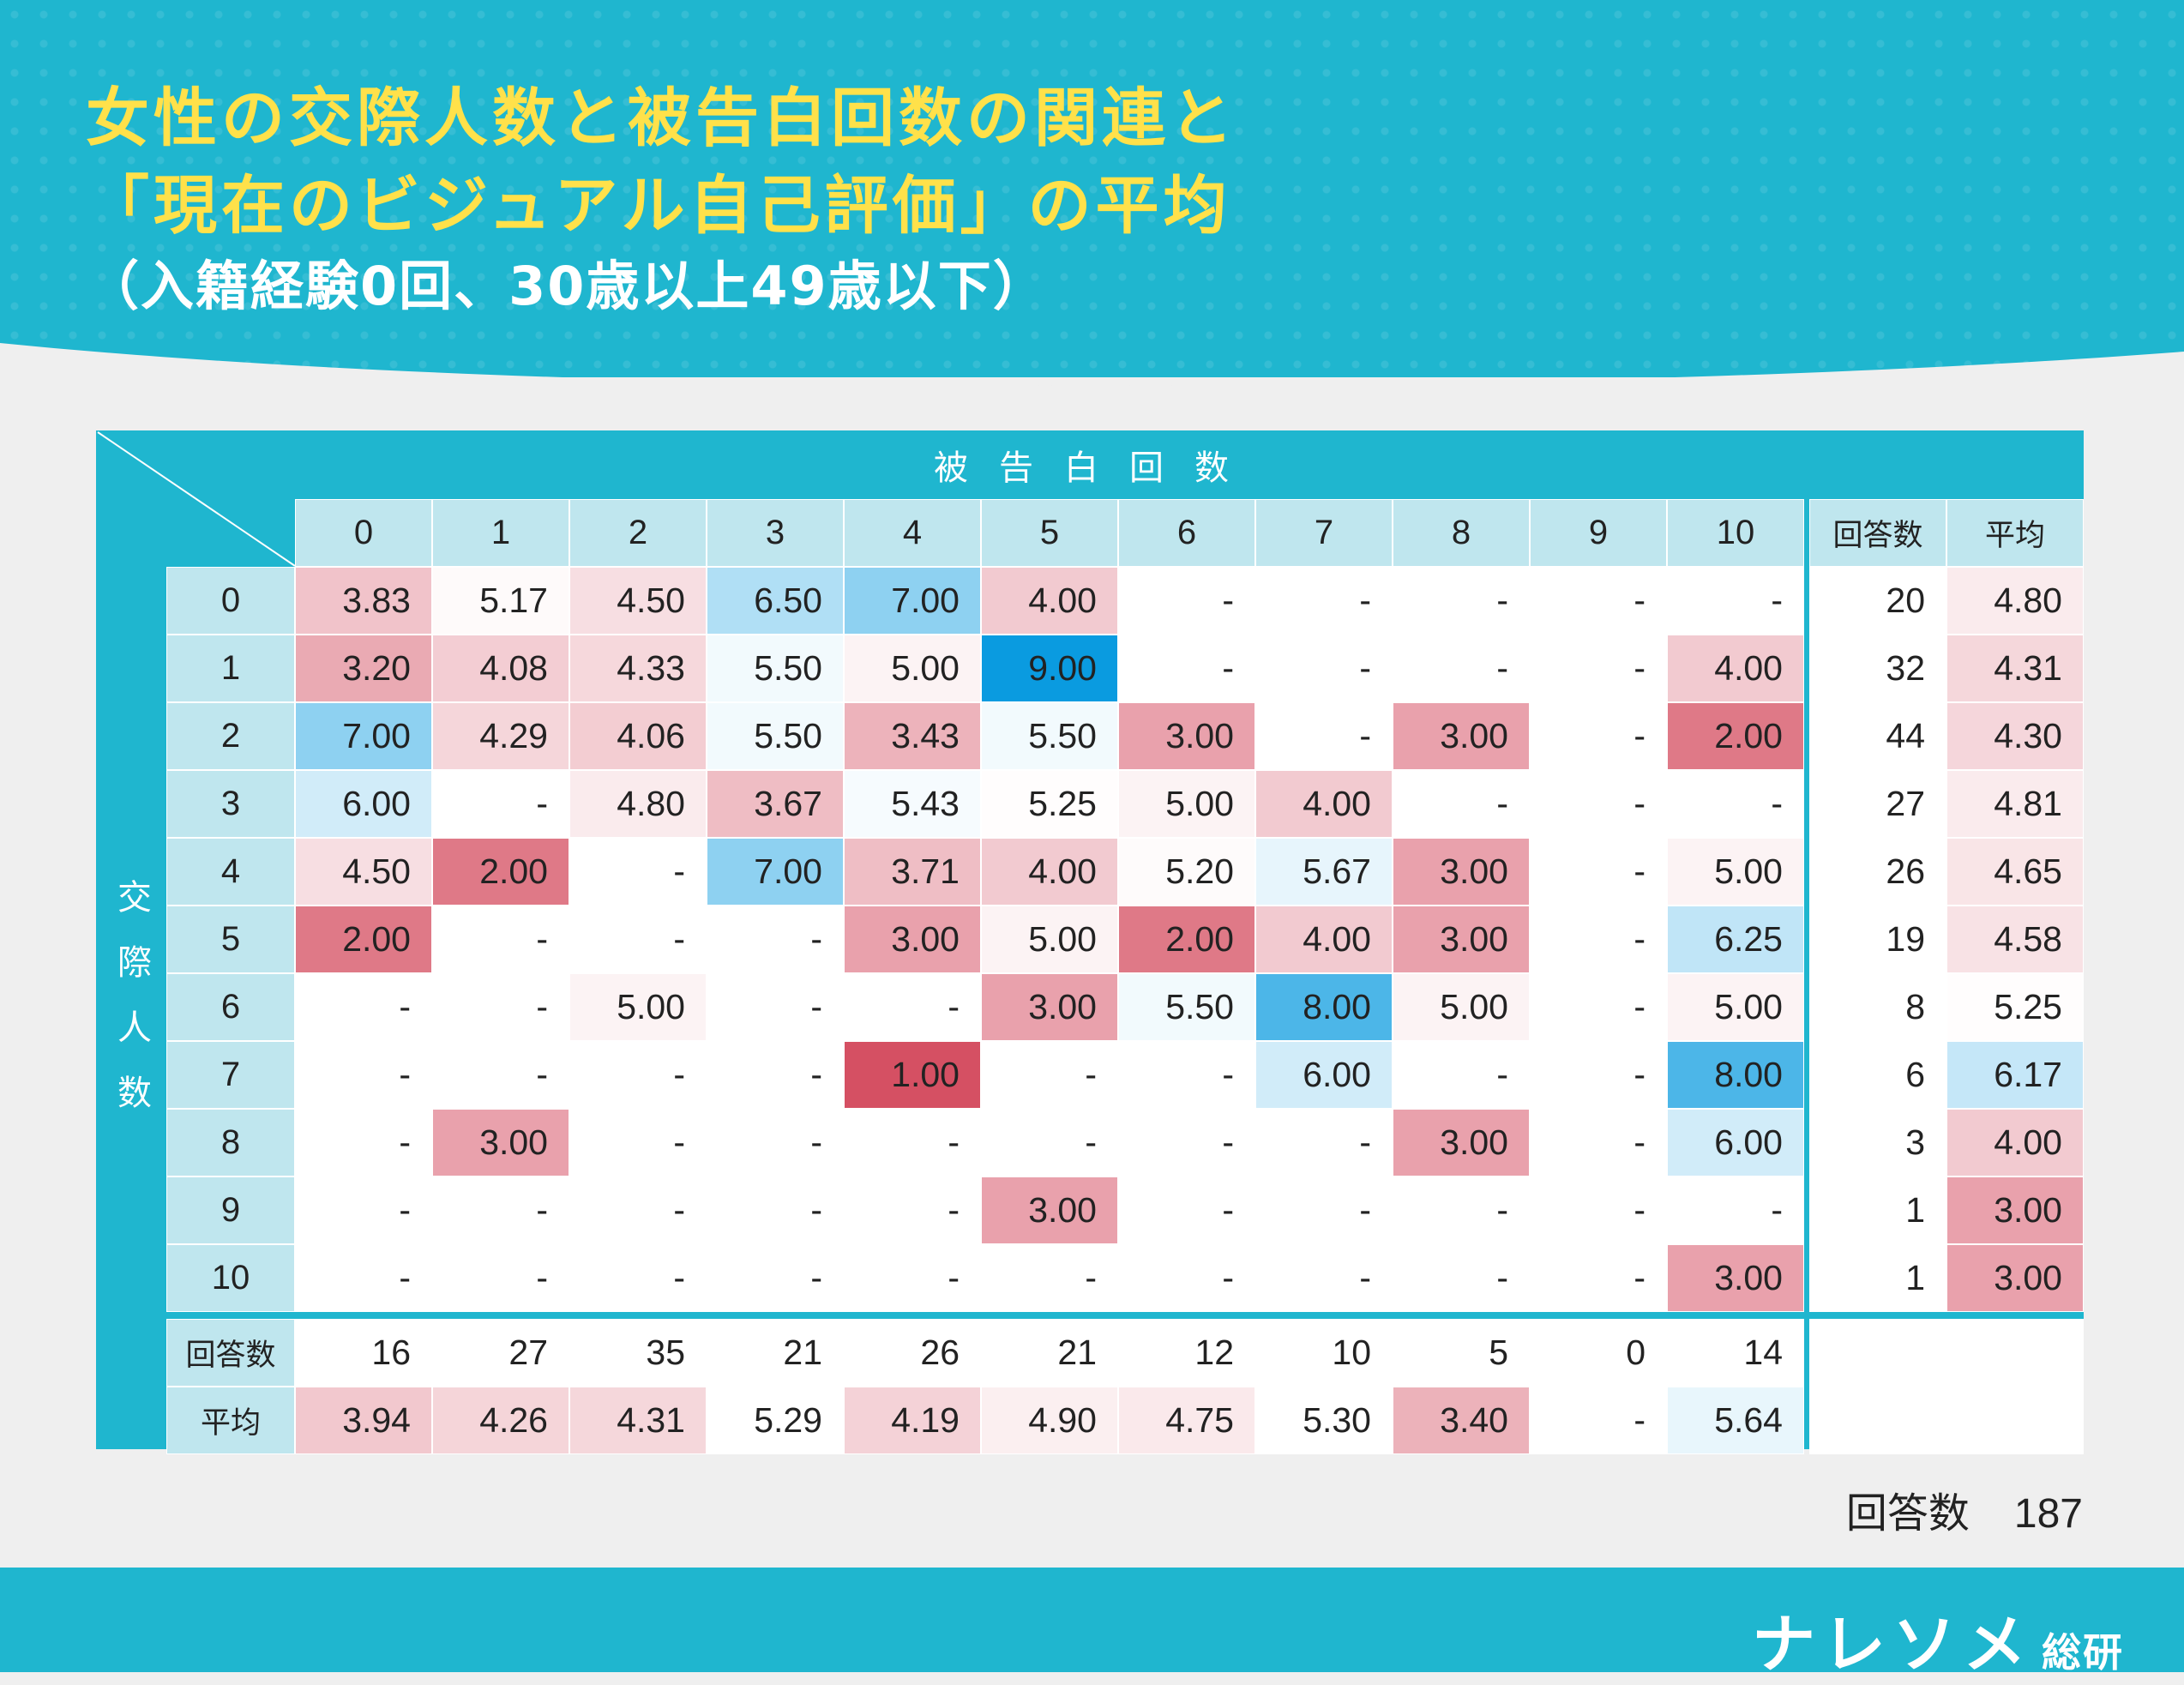 This screenshot has height=1685, width=2184. Describe the element at coordinates (2015, 668) in the screenshot. I see `row-avg-cell: 4.31` at that location.